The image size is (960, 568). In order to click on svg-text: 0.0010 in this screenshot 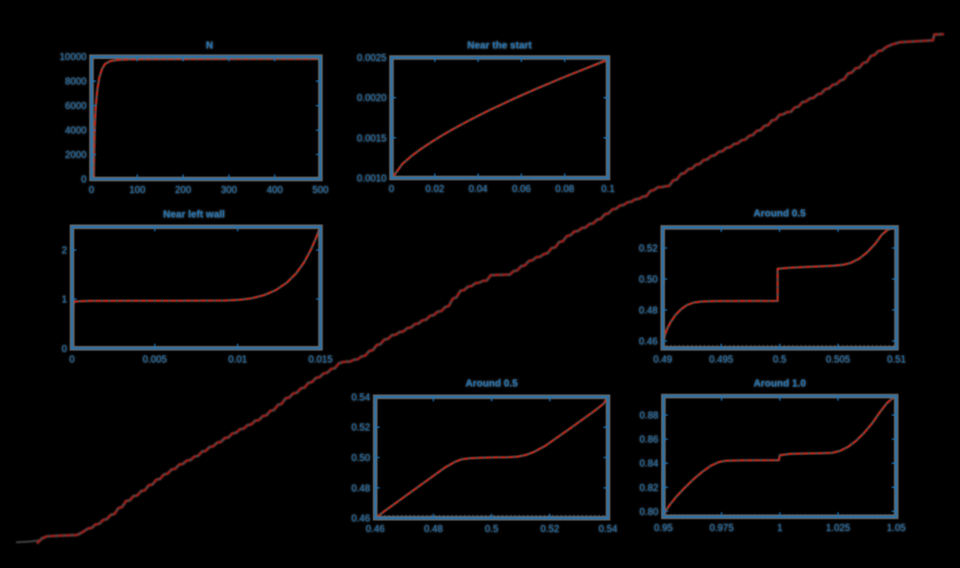, I will do `click(372, 179)`.